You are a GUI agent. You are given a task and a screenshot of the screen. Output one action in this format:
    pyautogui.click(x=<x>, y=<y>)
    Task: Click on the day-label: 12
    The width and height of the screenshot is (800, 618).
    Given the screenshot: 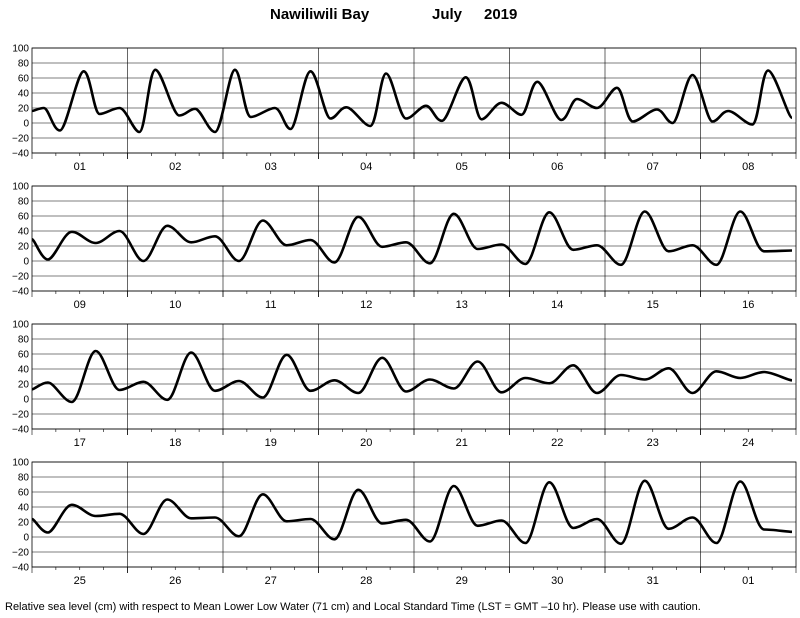 What is the action you would take?
    pyautogui.click(x=366, y=305)
    